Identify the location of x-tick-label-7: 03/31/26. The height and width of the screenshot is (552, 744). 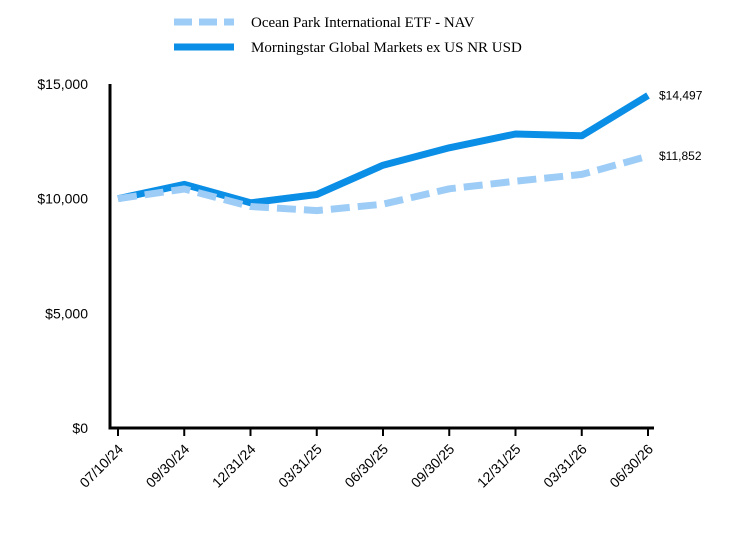
(565, 466).